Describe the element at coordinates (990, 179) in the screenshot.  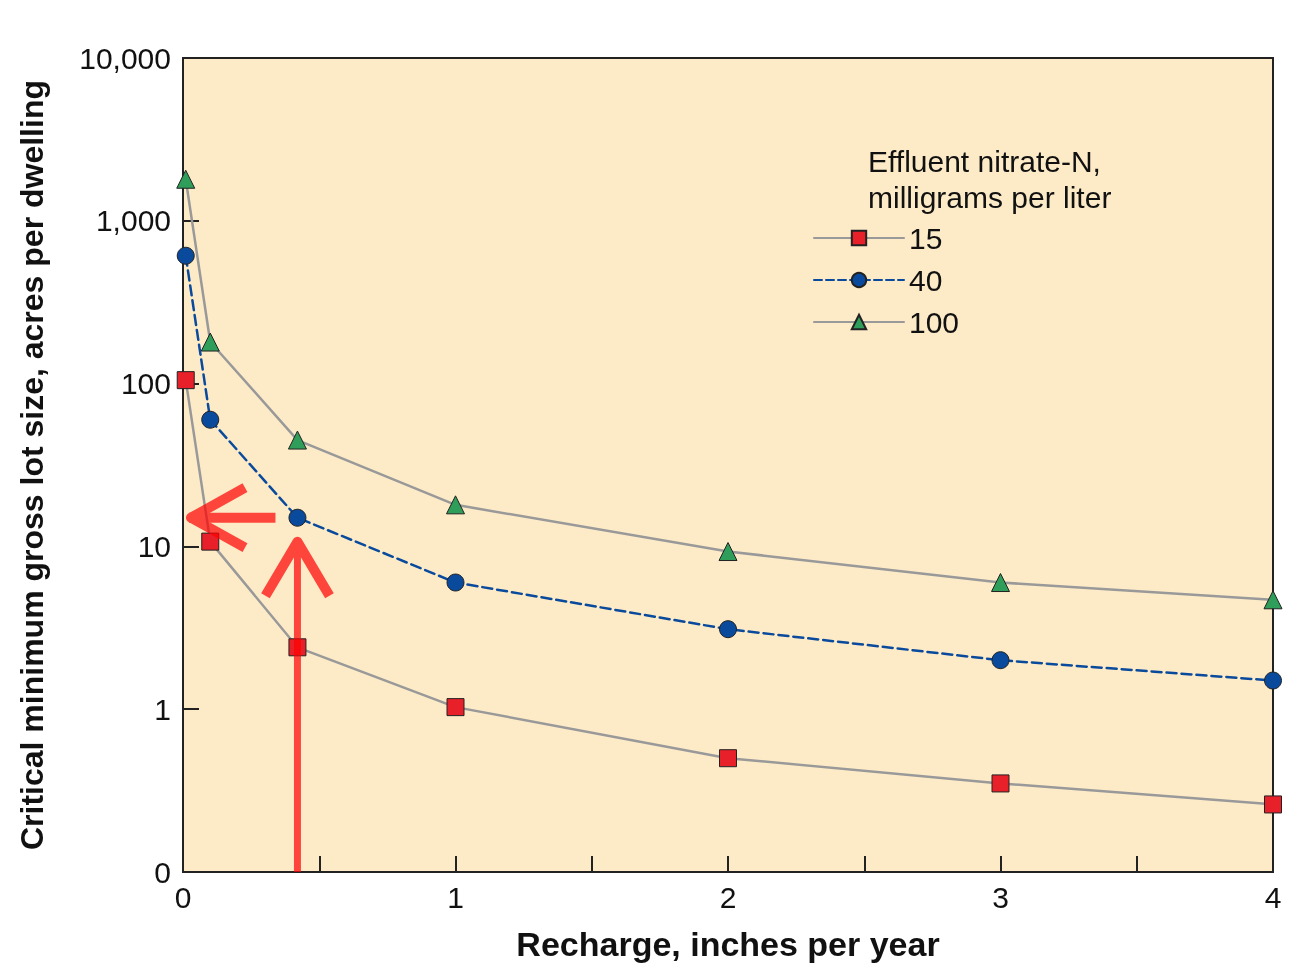
I see `legend-title: Effluent nitrate-N, milligrams per liter` at that location.